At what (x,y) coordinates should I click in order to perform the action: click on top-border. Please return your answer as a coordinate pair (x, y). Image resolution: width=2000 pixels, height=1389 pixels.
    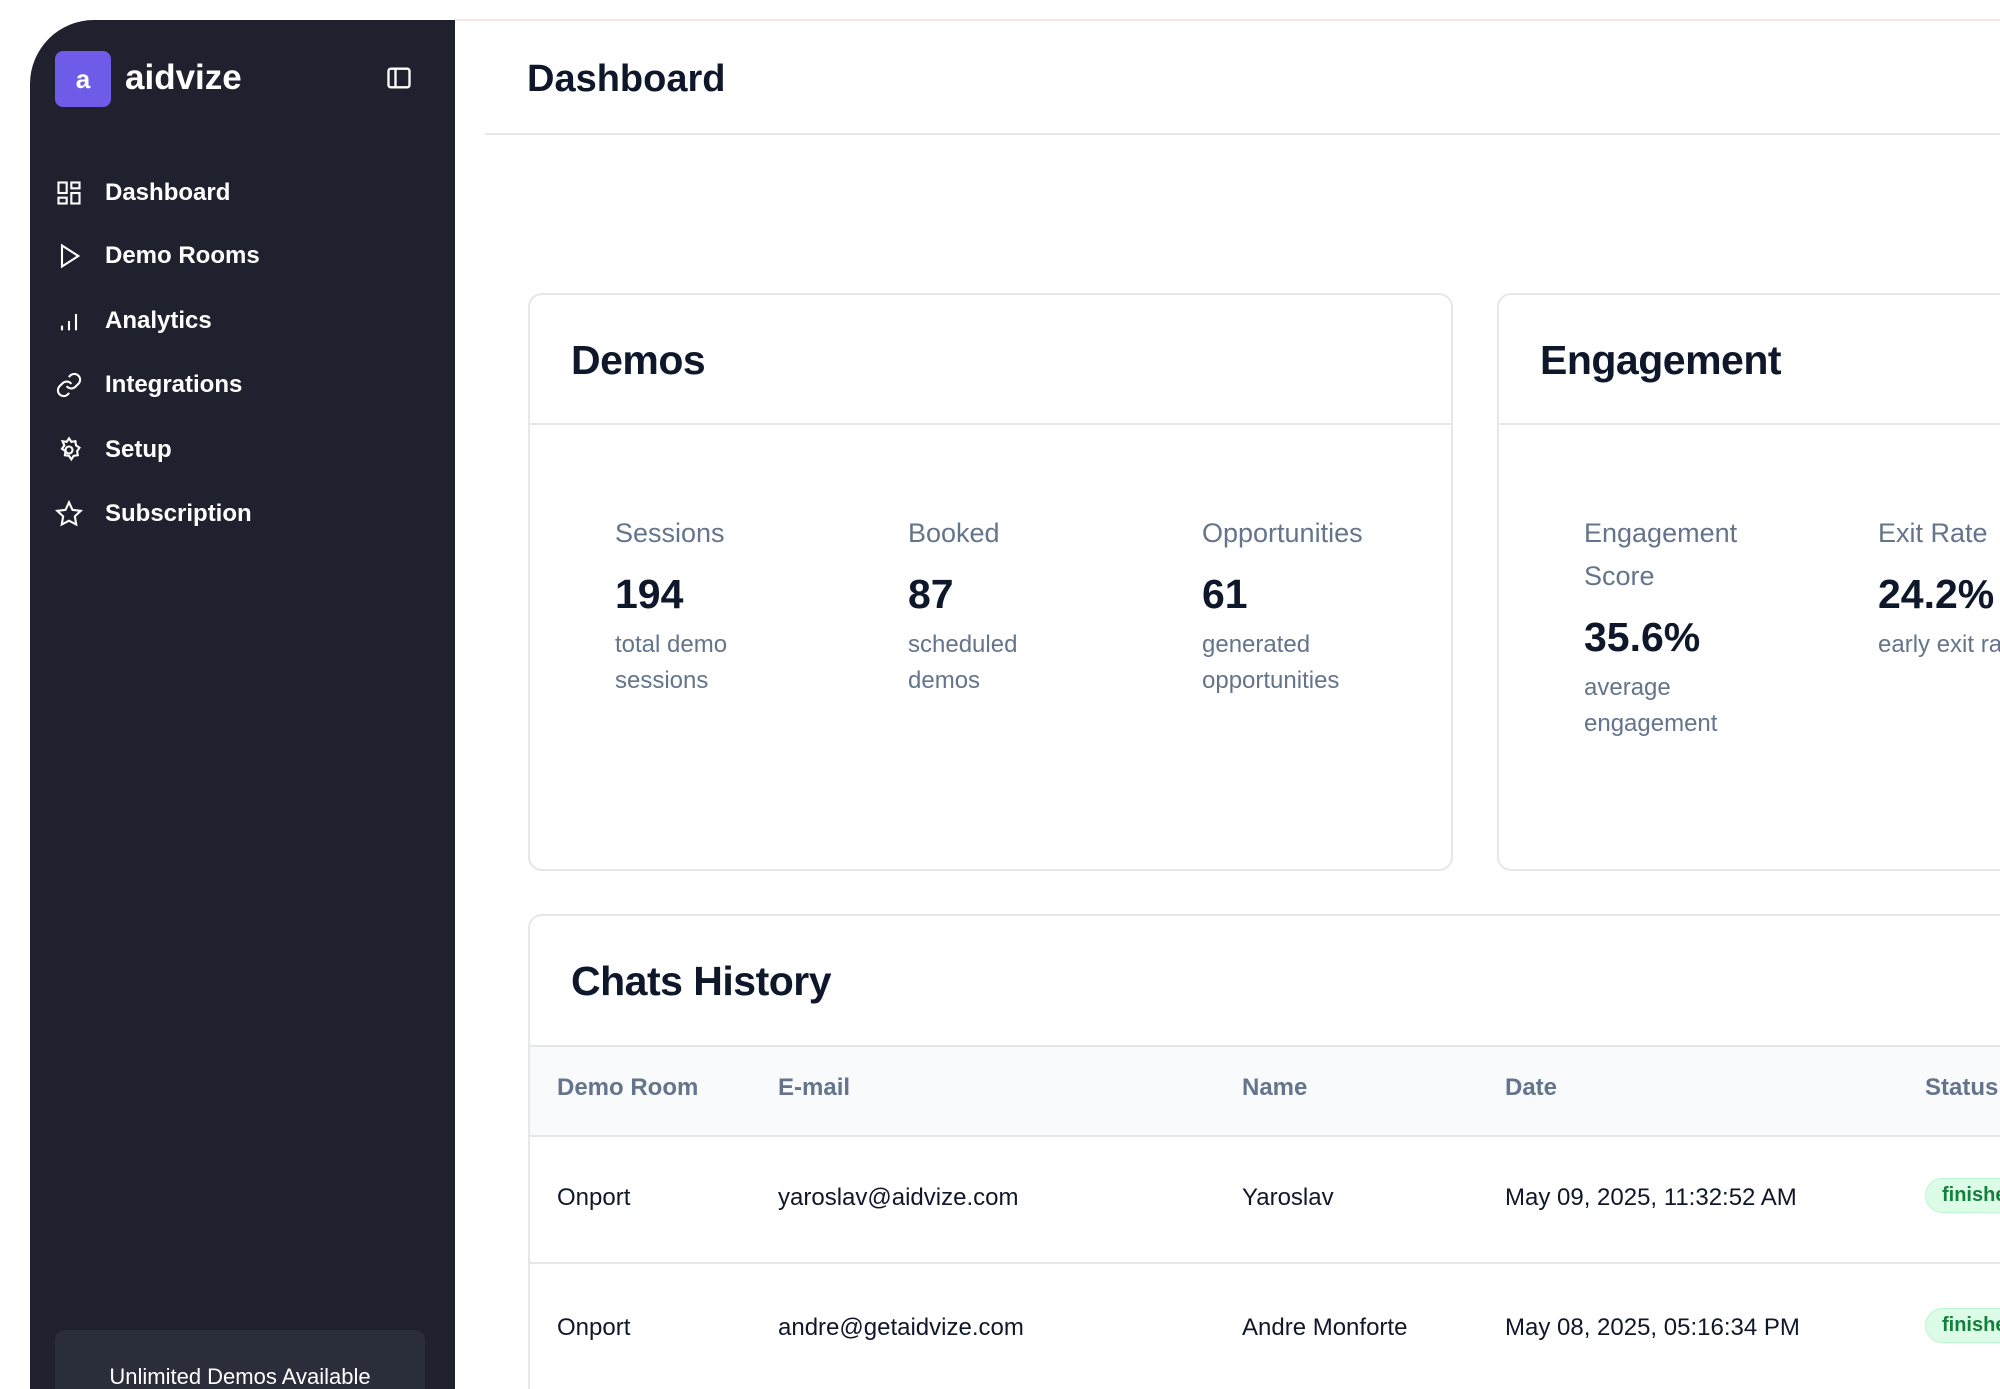
    Looking at the image, I should click on (1227, 20).